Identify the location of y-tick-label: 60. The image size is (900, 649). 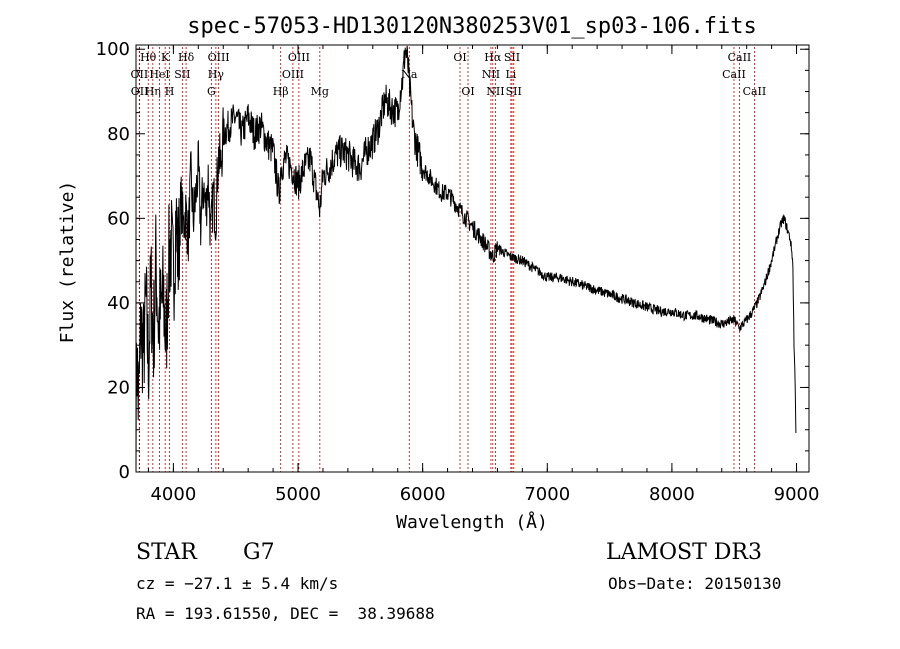
(118, 218).